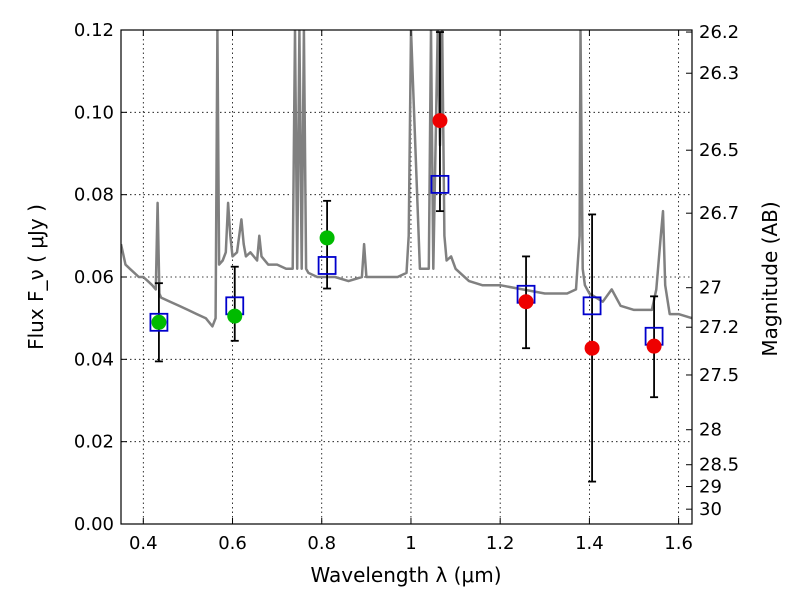 The width and height of the screenshot is (800, 600). I want to click on x-tick-label: 1.6, so click(678, 543).